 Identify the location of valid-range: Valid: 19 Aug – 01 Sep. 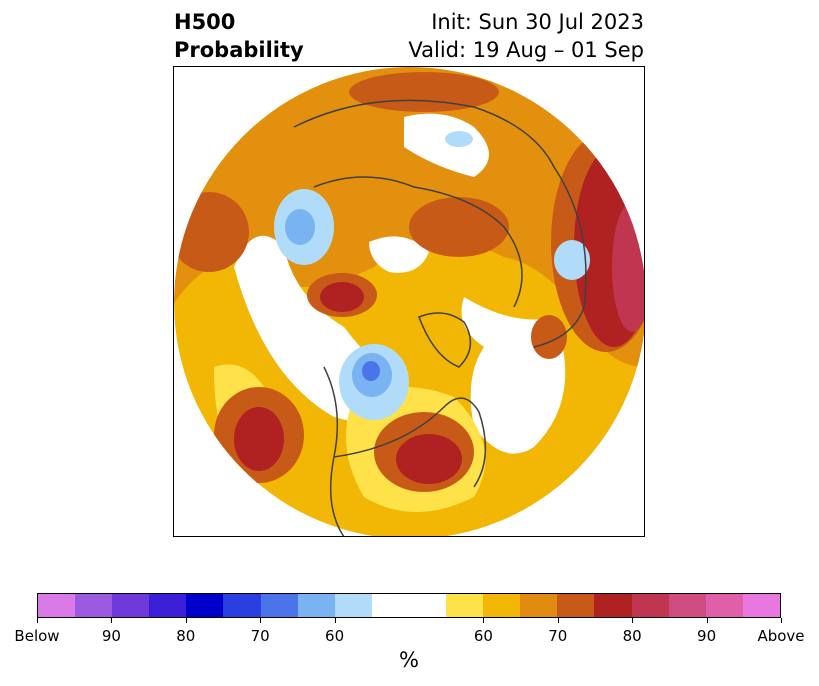
(526, 50).